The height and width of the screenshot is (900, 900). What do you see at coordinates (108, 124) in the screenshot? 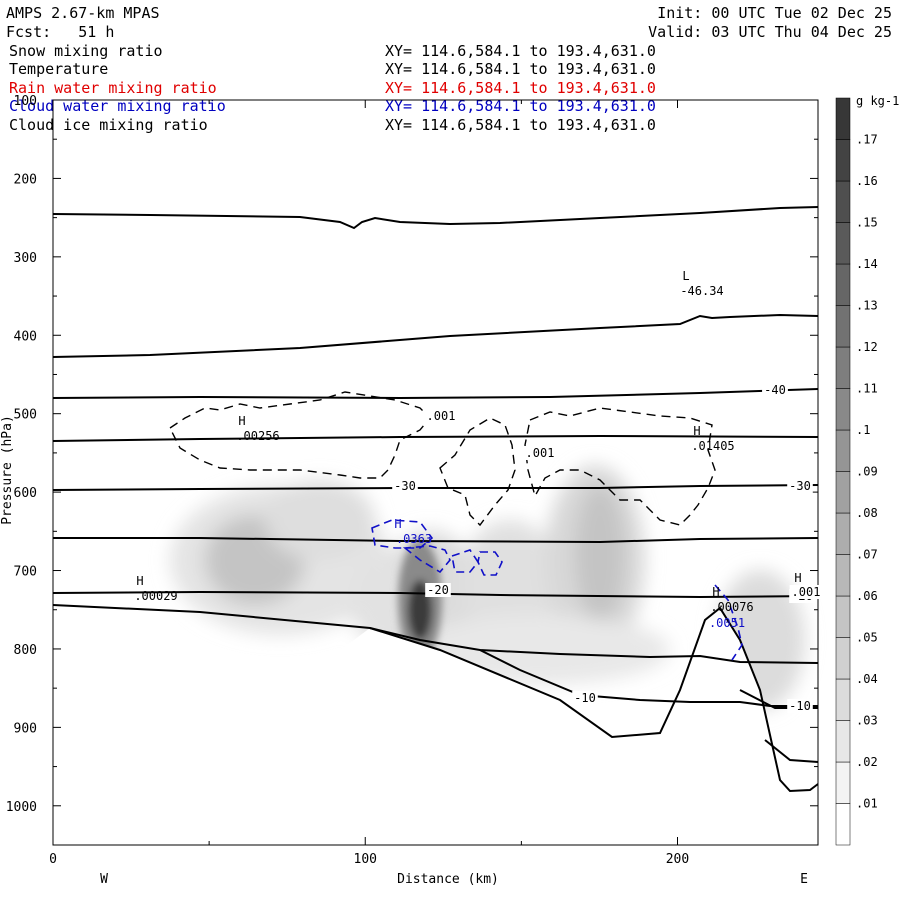
I see `legend-label: Cloud ice mixing ratio` at bounding box center [108, 124].